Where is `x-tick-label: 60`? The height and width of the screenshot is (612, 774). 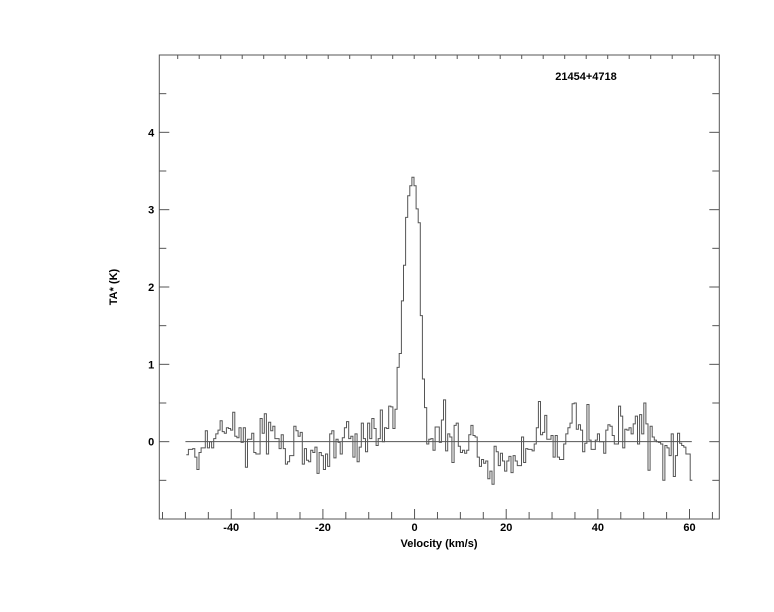
x-tick-label: 60 is located at coordinates (689, 528).